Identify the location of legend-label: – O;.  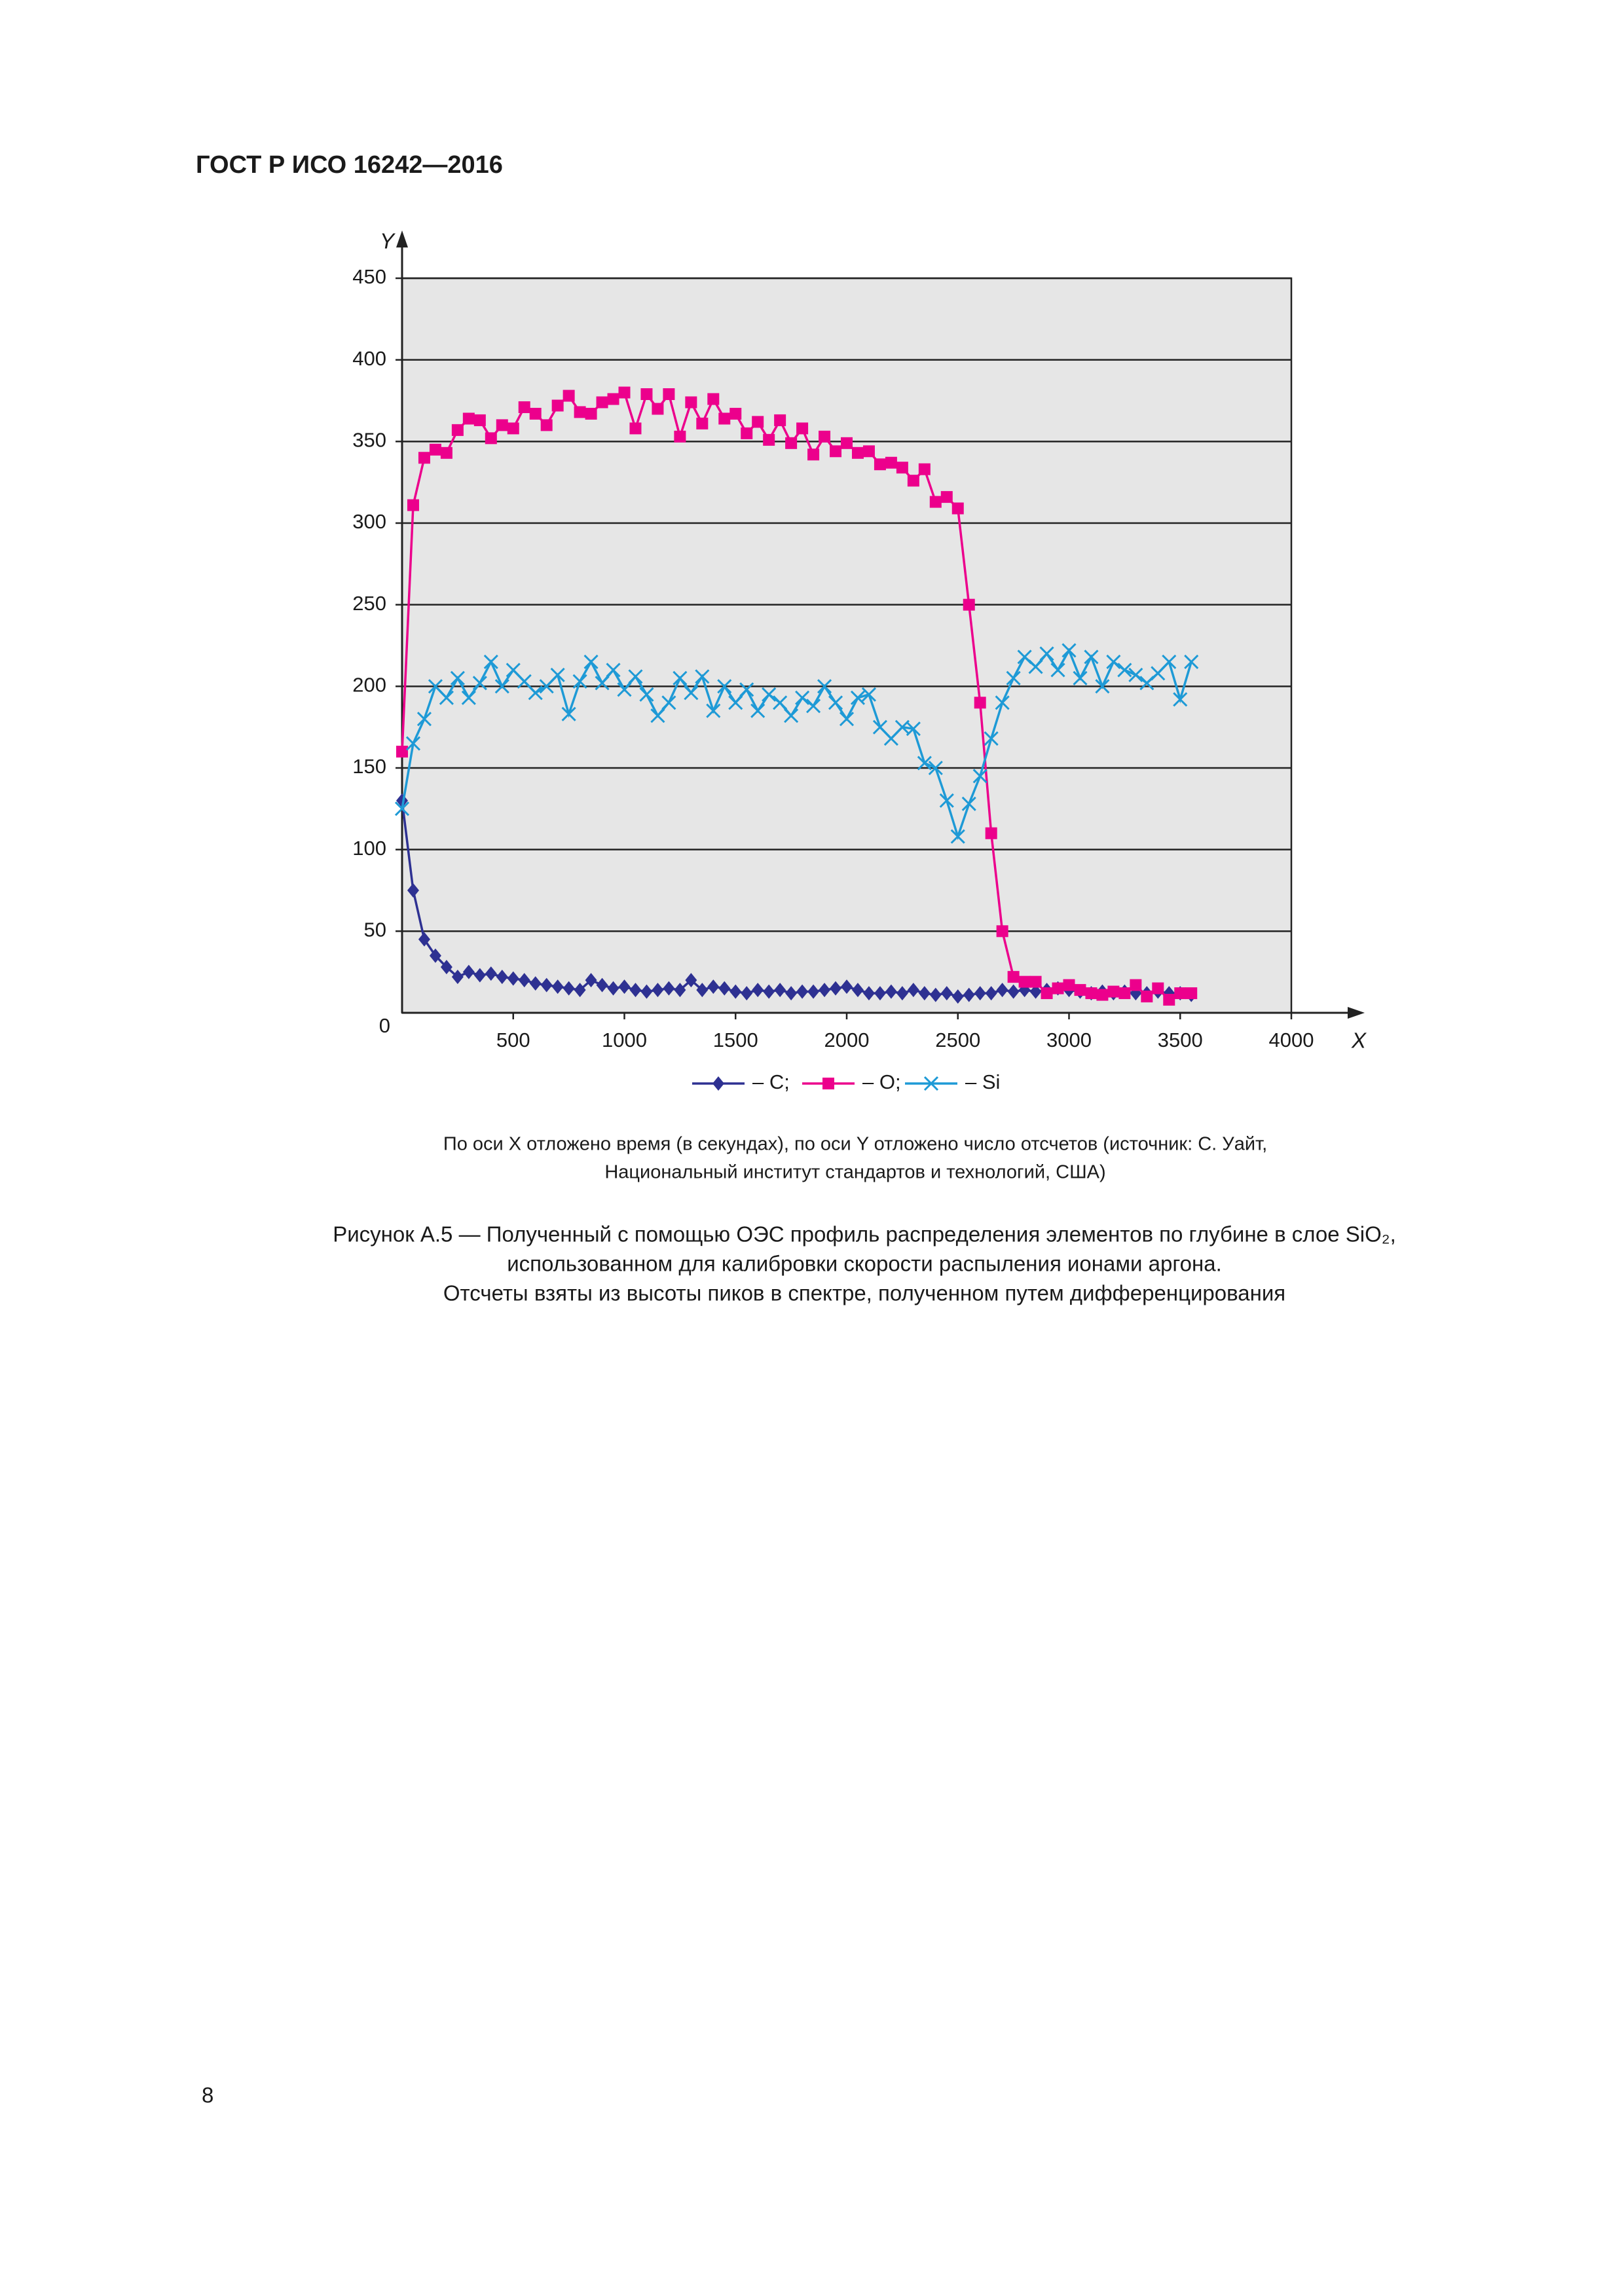
(881, 1081).